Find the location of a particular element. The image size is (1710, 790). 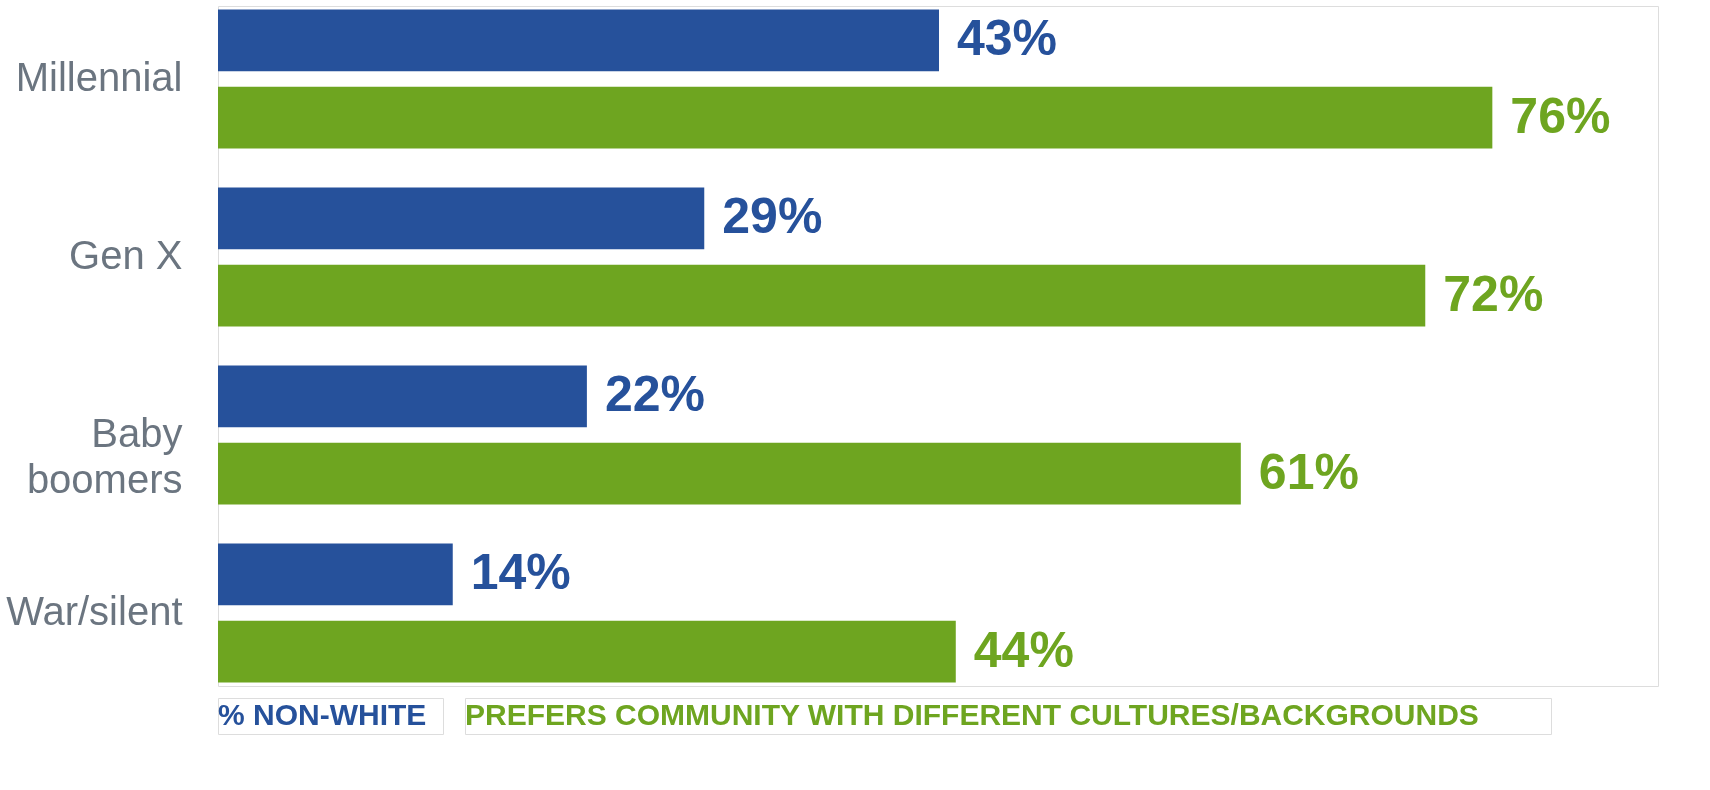

data-label: 29% is located at coordinates (772, 216).